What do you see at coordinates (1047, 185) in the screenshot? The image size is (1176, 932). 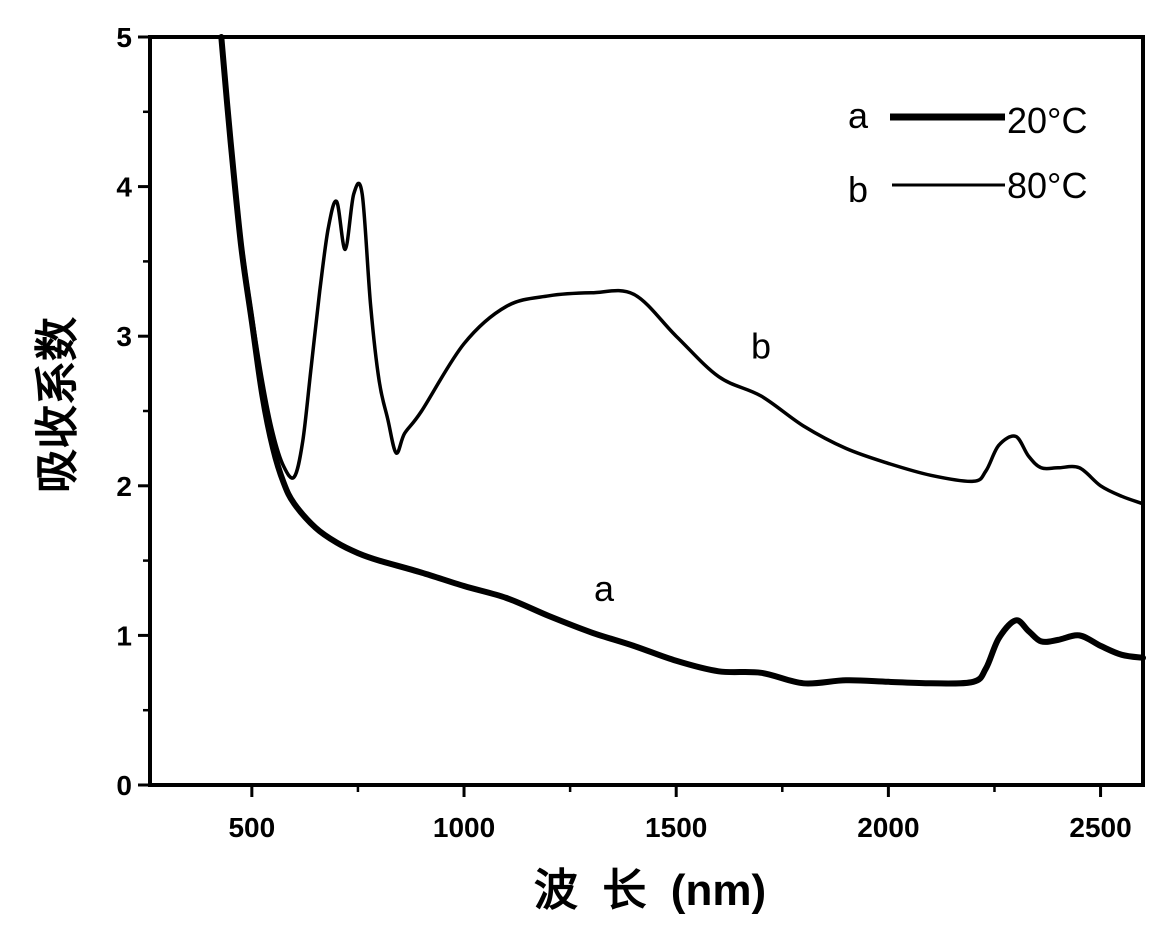 I see `legend-label-b: 80°C` at bounding box center [1047, 185].